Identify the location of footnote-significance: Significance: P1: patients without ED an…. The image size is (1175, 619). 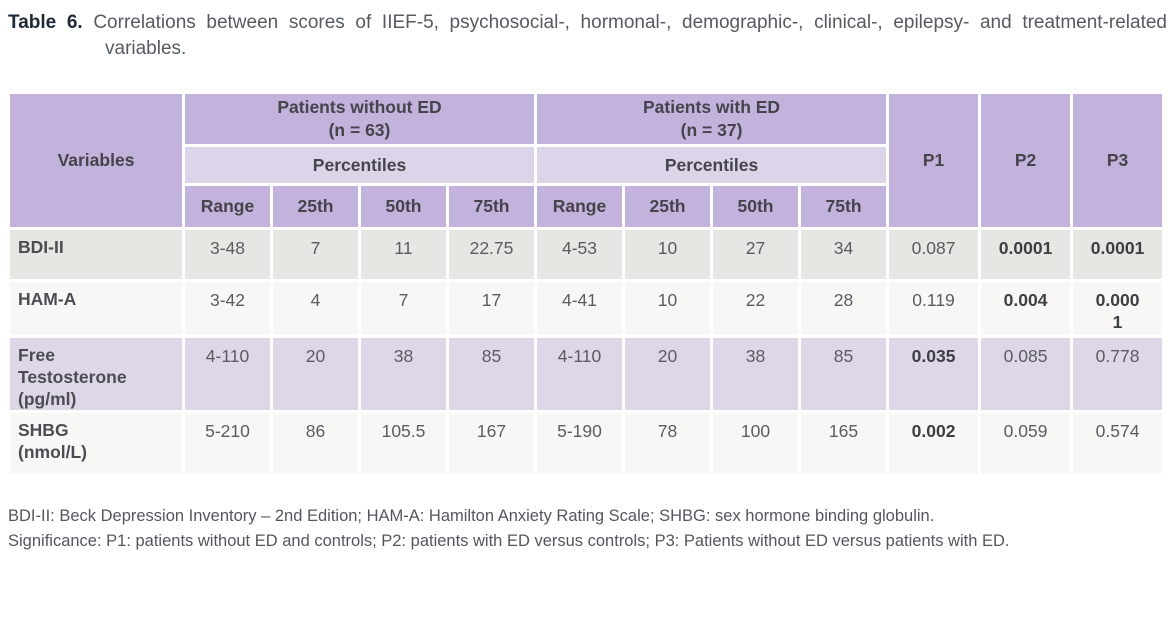
(509, 541).